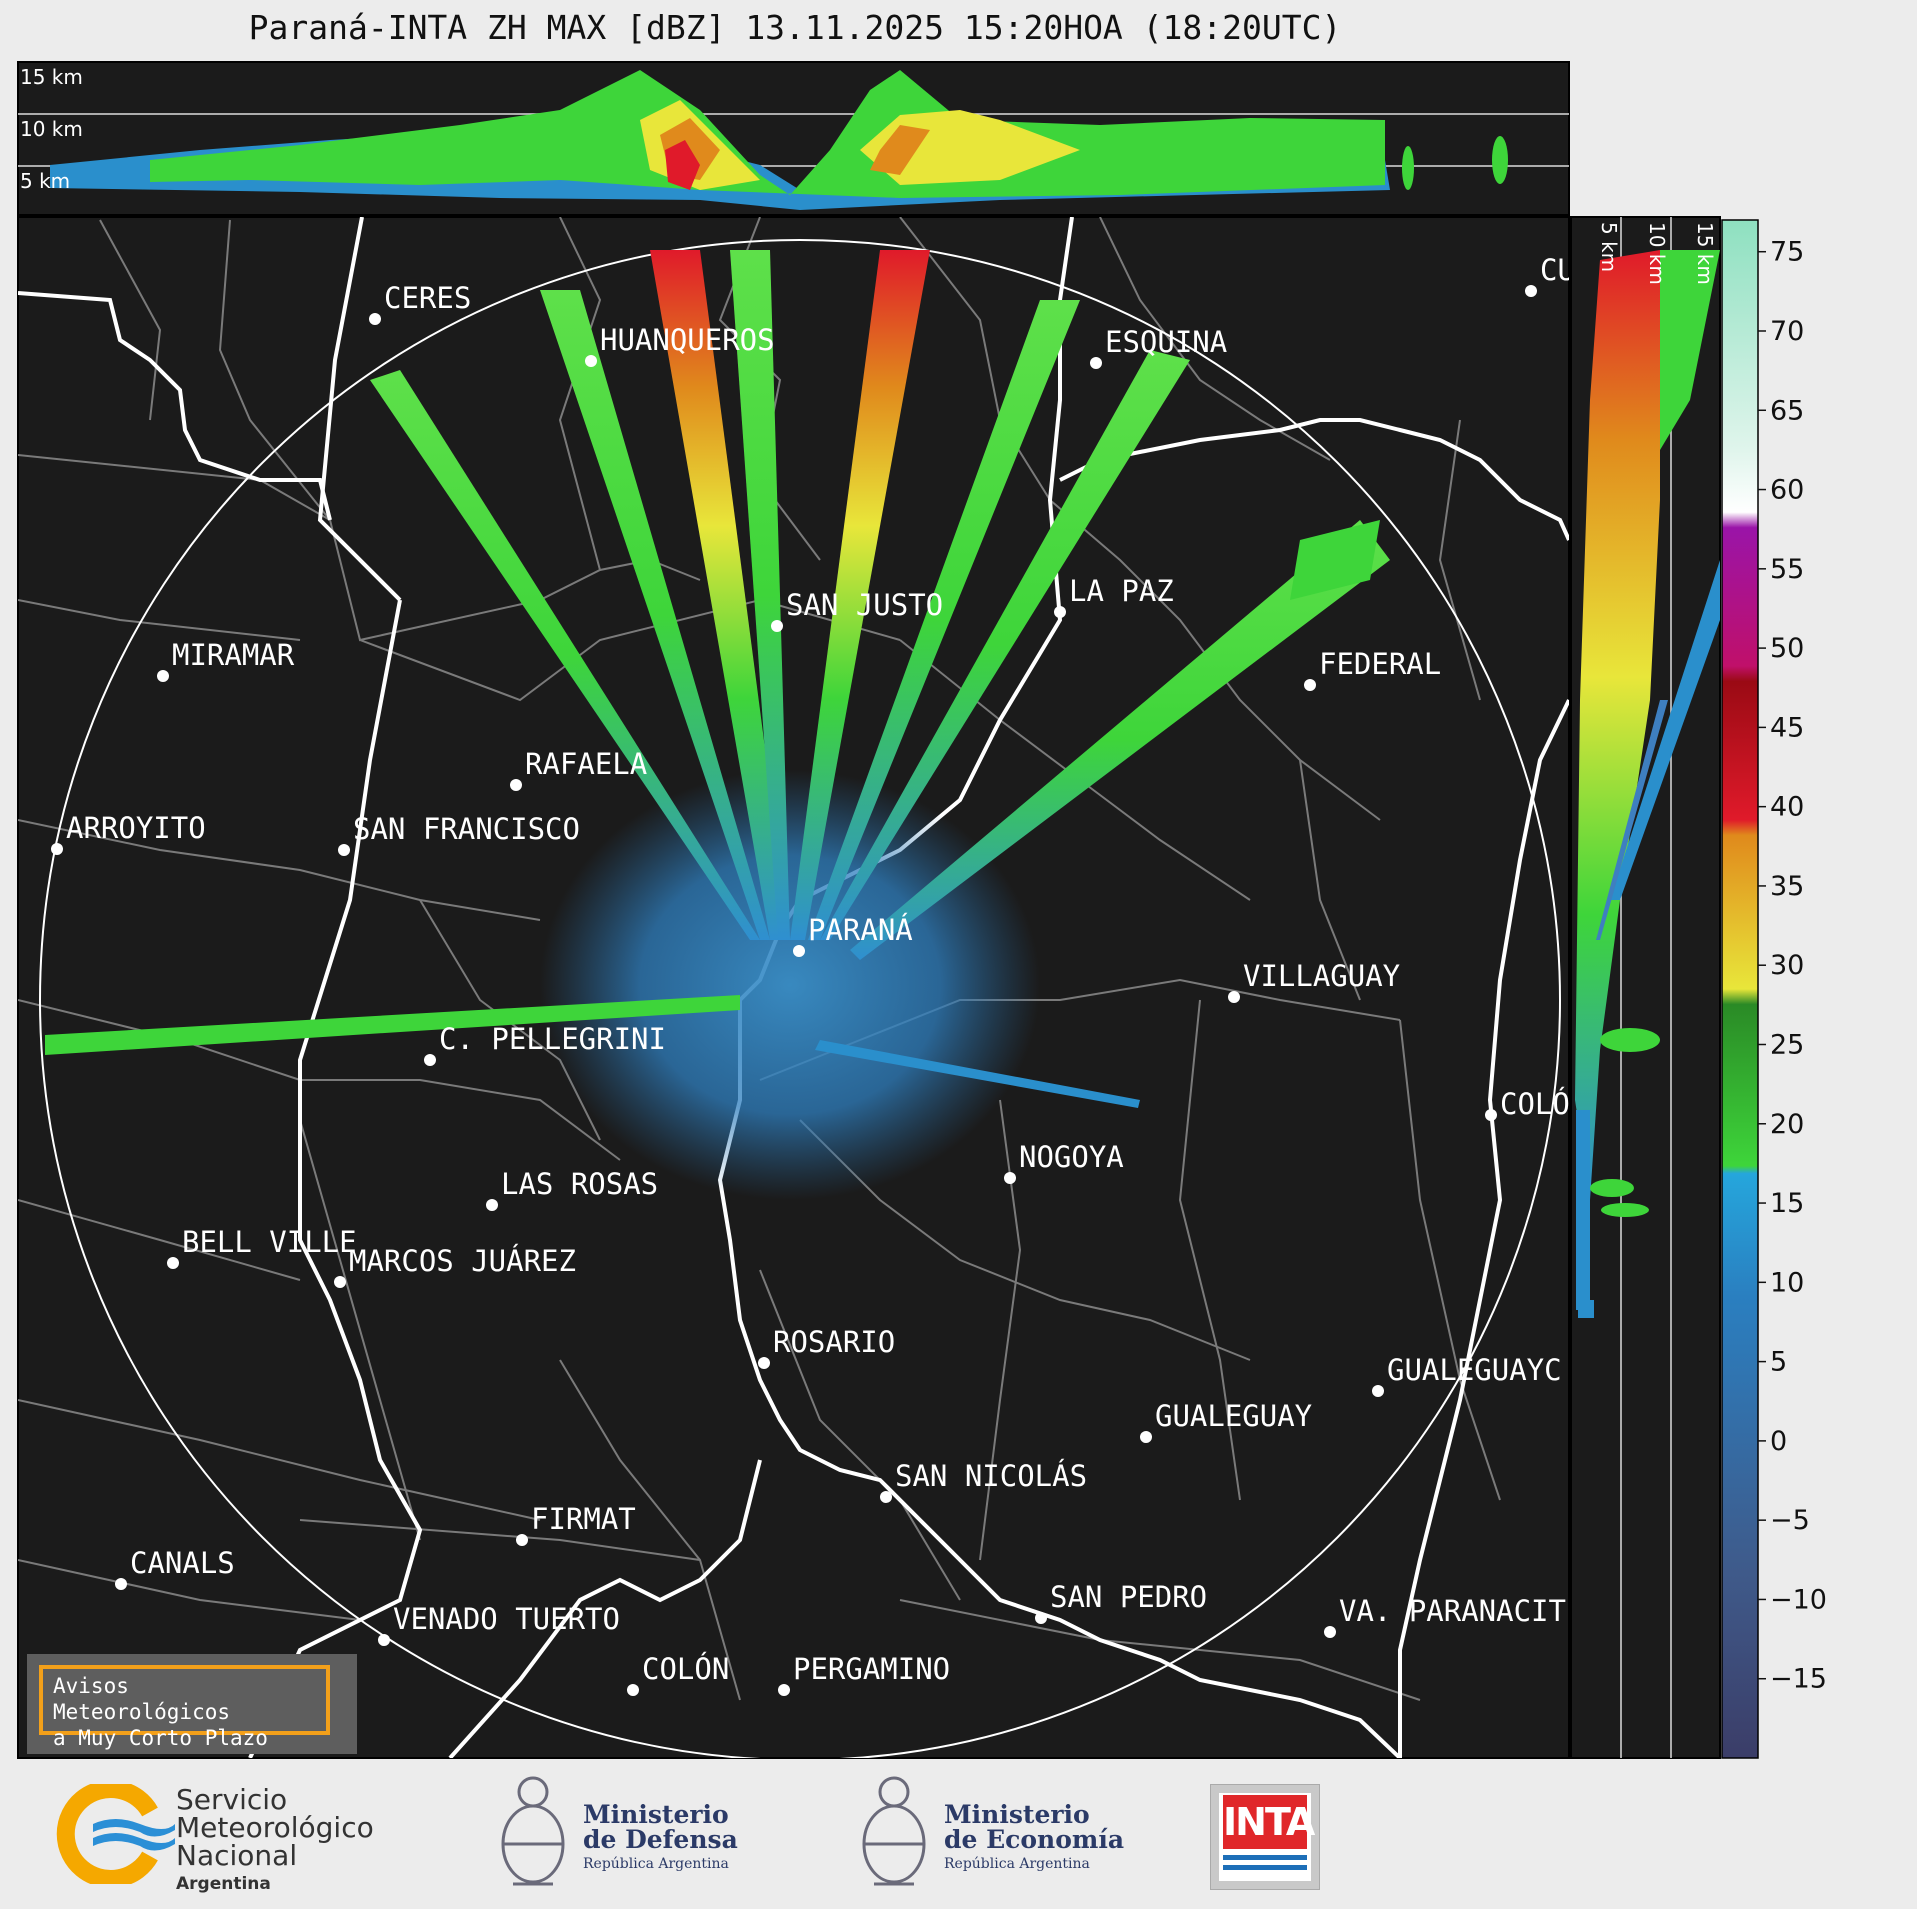 The image size is (1917, 1909). Describe the element at coordinates (944, 620) in the screenshot. I see `echo-spoke-ne` at that location.